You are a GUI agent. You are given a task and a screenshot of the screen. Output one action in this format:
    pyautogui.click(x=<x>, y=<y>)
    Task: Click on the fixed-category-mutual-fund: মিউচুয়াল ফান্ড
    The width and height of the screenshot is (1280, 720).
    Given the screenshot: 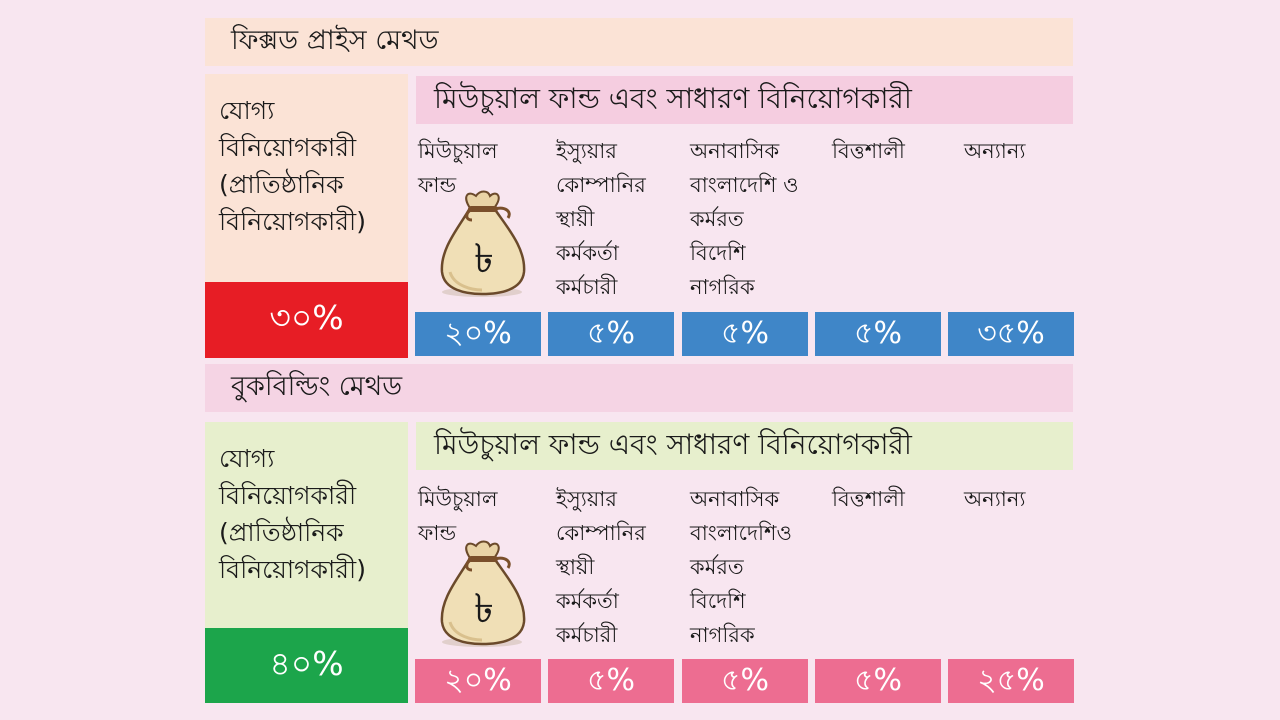 What is the action you would take?
    pyautogui.click(x=480, y=222)
    